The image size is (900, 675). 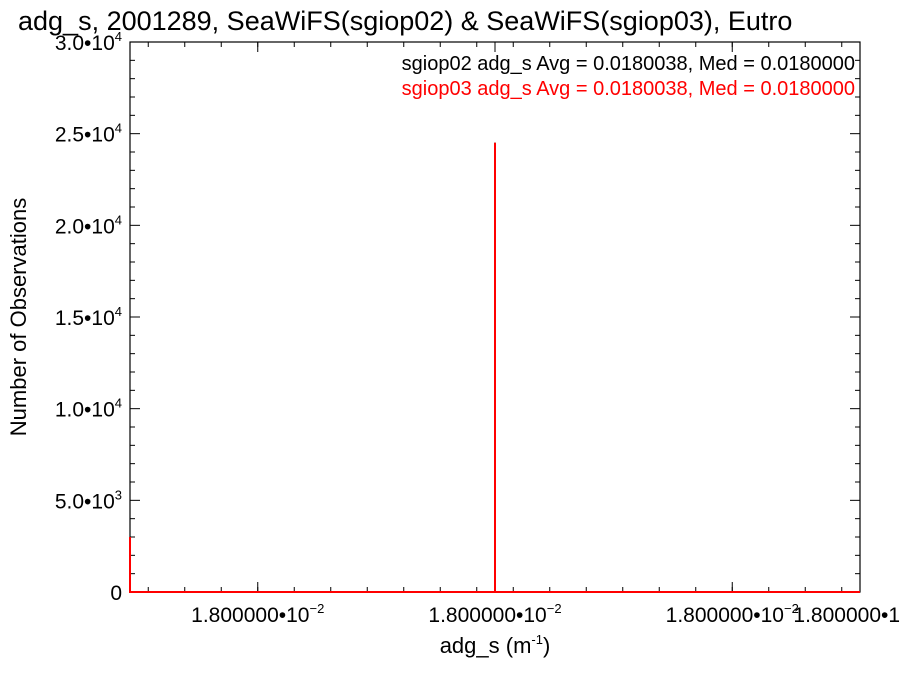 I want to click on x-axis-label: adg_s (m-1), so click(x=495, y=645).